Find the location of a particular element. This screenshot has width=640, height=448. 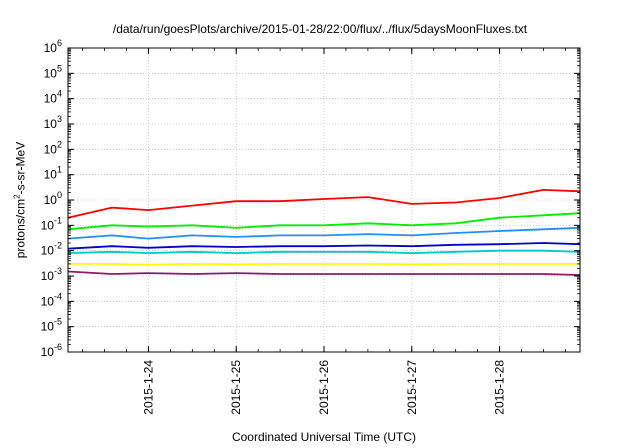

x-tick-label: 2015-1-24 is located at coordinates (148, 387).